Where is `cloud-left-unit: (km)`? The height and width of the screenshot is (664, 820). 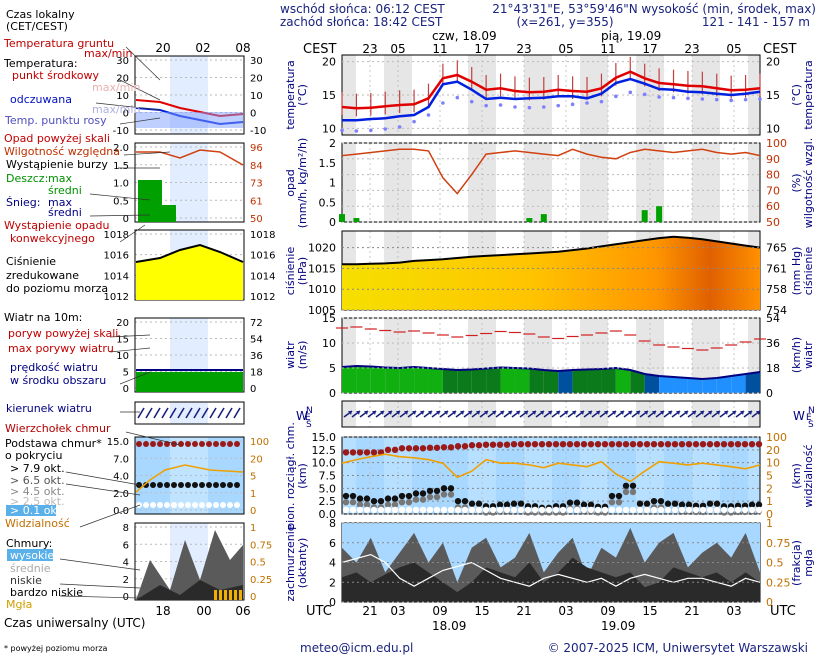 cloud-left-unit: (km) is located at coordinates (302, 476).